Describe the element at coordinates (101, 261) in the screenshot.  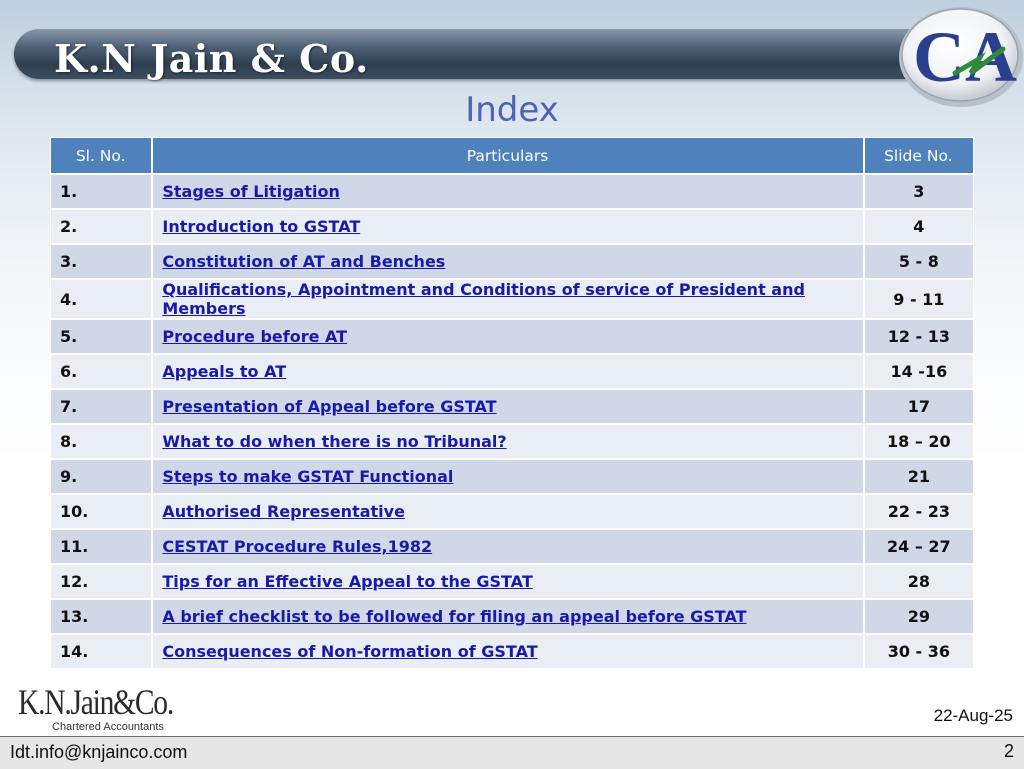
I see `row-sl-no: 3.` at that location.